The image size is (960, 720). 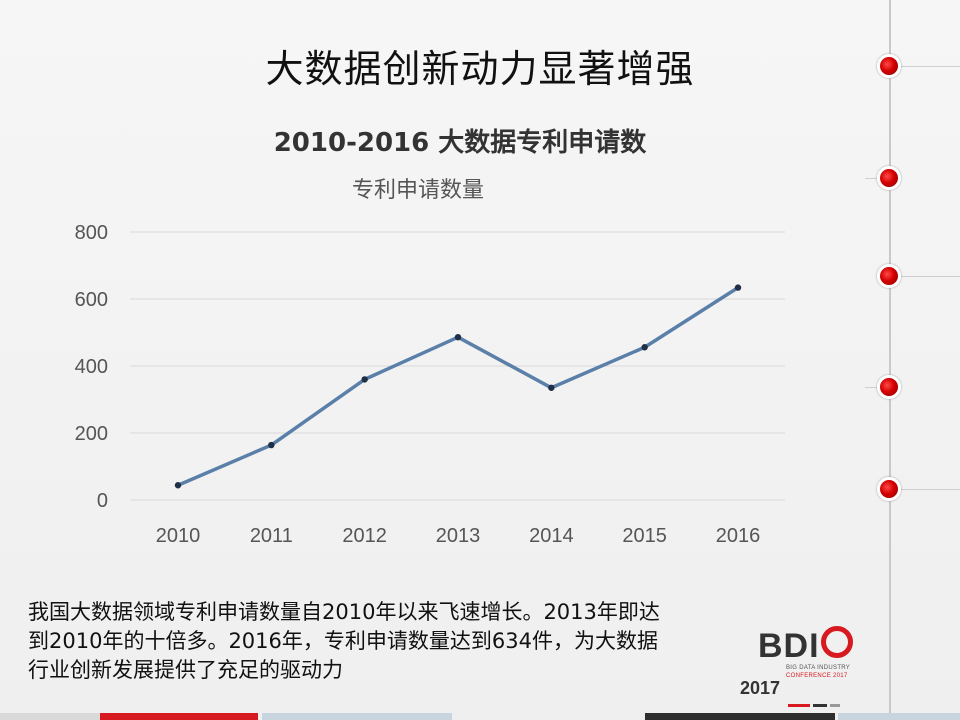 I want to click on logo-year: 2017, so click(x=760, y=688).